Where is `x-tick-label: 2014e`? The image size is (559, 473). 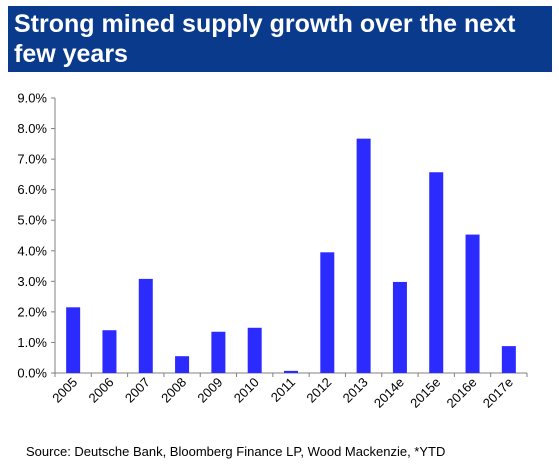 x-tick-label: 2014e is located at coordinates (389, 393).